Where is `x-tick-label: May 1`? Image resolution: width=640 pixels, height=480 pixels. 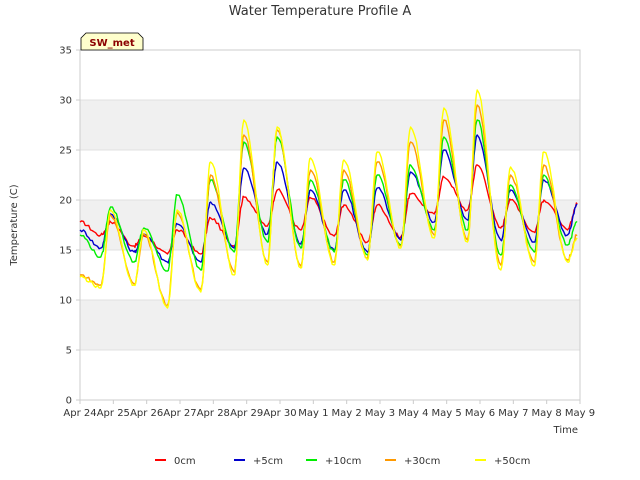 x-tick-label: May 1 is located at coordinates (313, 413).